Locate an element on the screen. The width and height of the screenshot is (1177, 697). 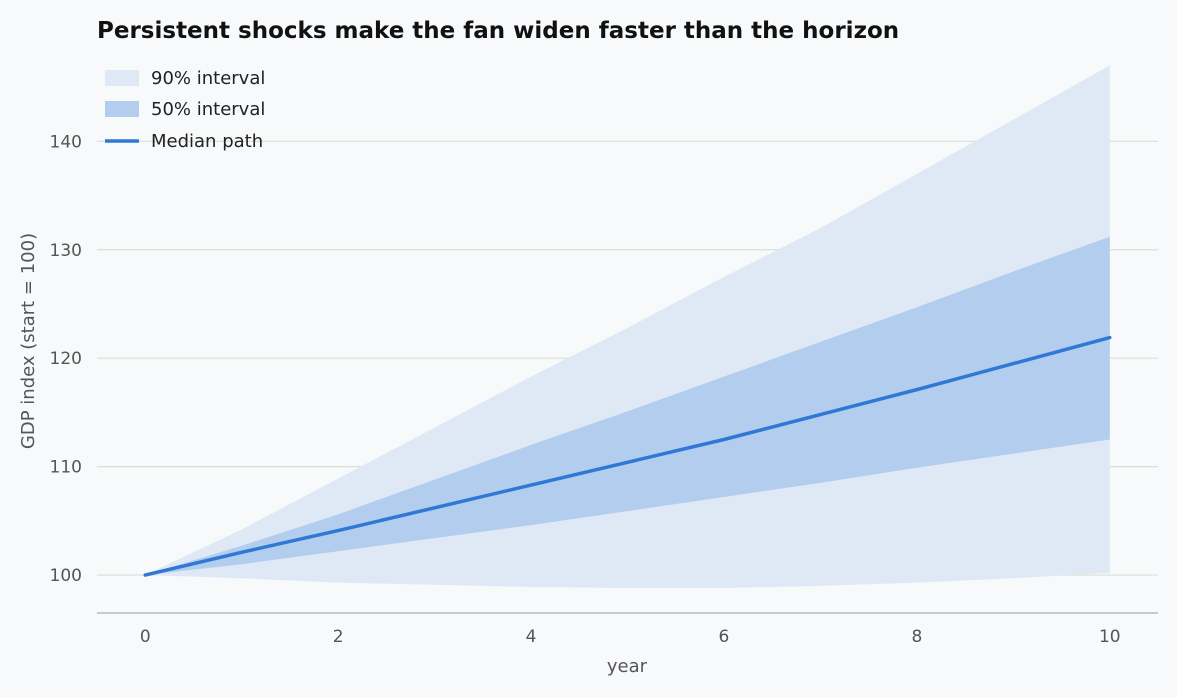
legend-label: Median path is located at coordinates (207, 141).